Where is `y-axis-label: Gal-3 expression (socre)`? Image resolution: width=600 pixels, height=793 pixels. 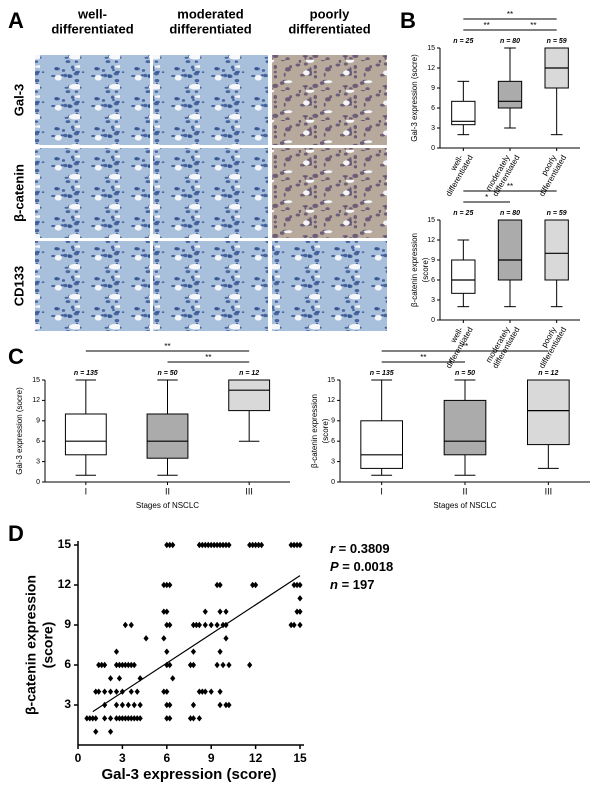
y-axis-label: Gal-3 expression (socre) is located at coordinates (414, 98).